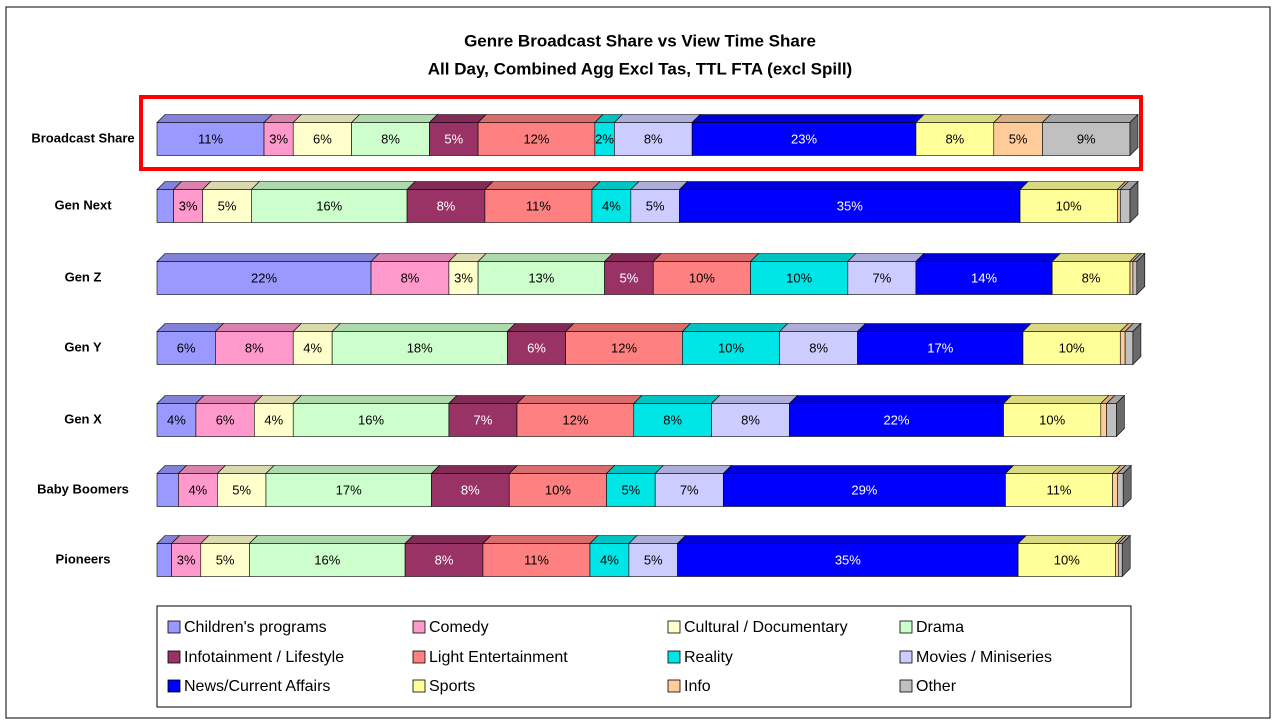 The image size is (1275, 725). What do you see at coordinates (420, 347) in the screenshot?
I see `data-label: 18%` at bounding box center [420, 347].